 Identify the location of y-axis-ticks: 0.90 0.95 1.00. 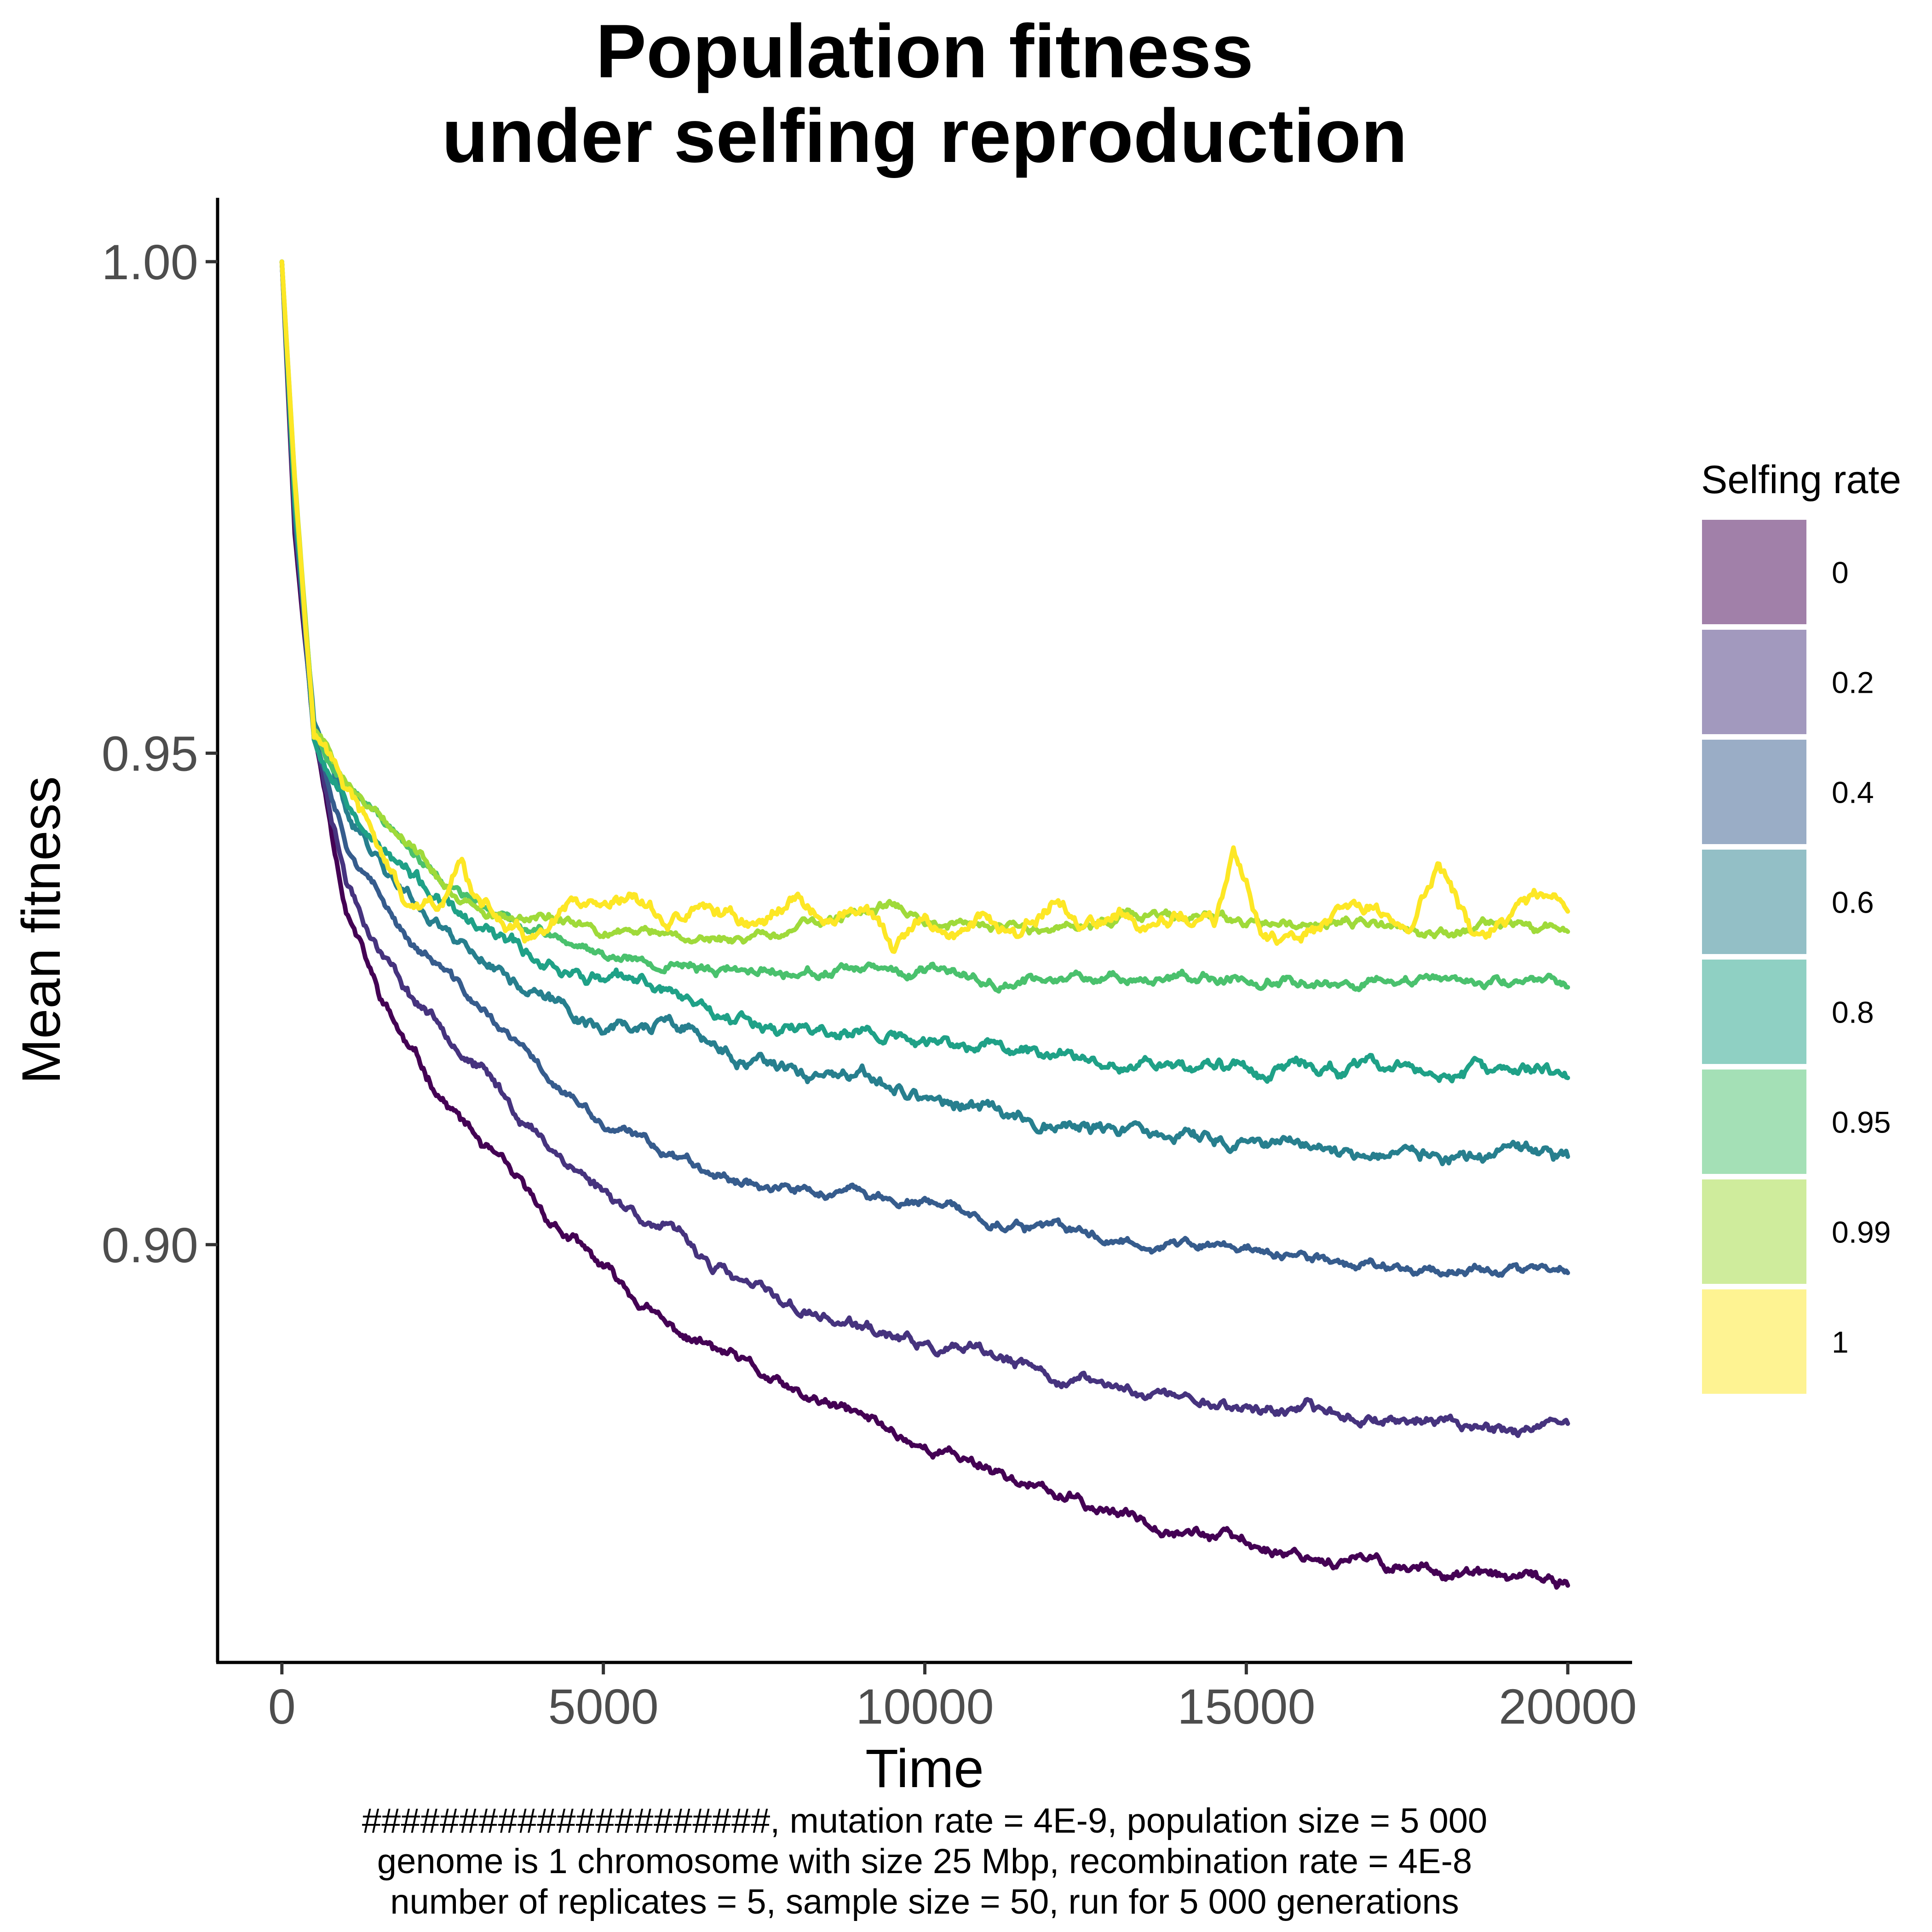
(160, 753).